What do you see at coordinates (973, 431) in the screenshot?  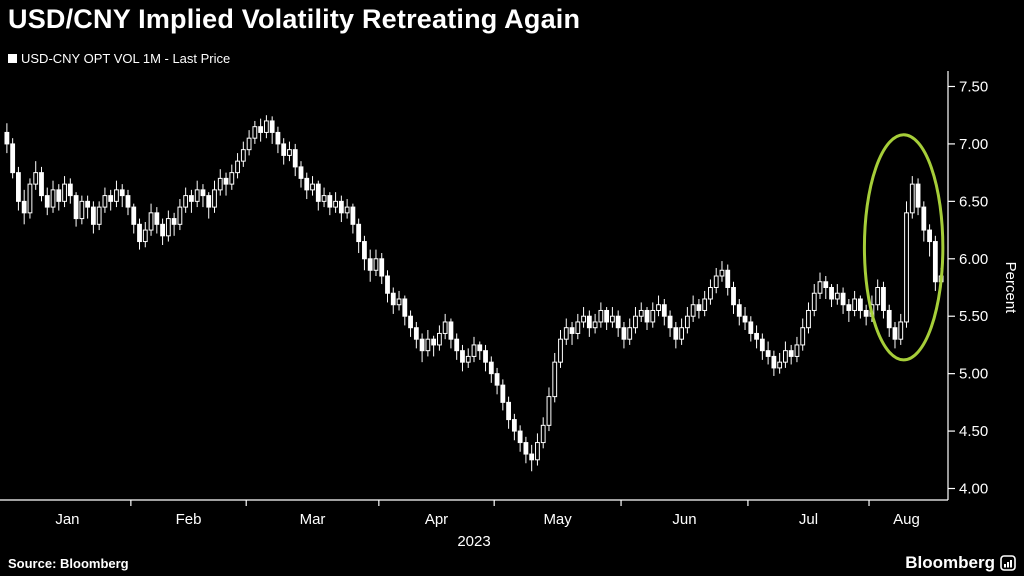 I see `y-tick-label: 4.50` at bounding box center [973, 431].